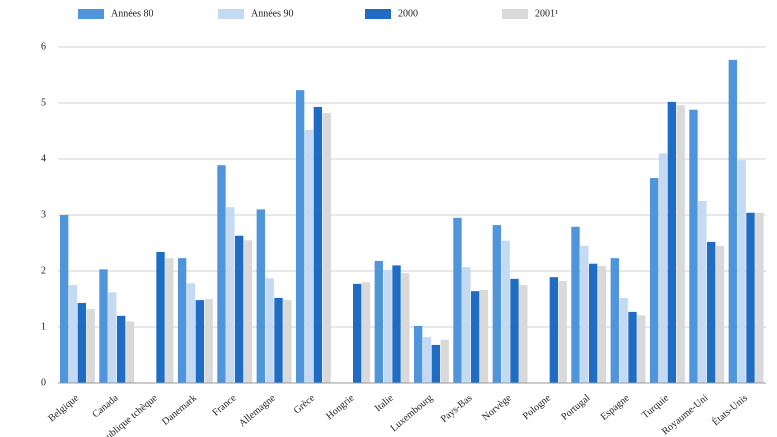 This screenshot has height=437, width=777. I want to click on x-tick-label: Danemark, so click(179, 410).